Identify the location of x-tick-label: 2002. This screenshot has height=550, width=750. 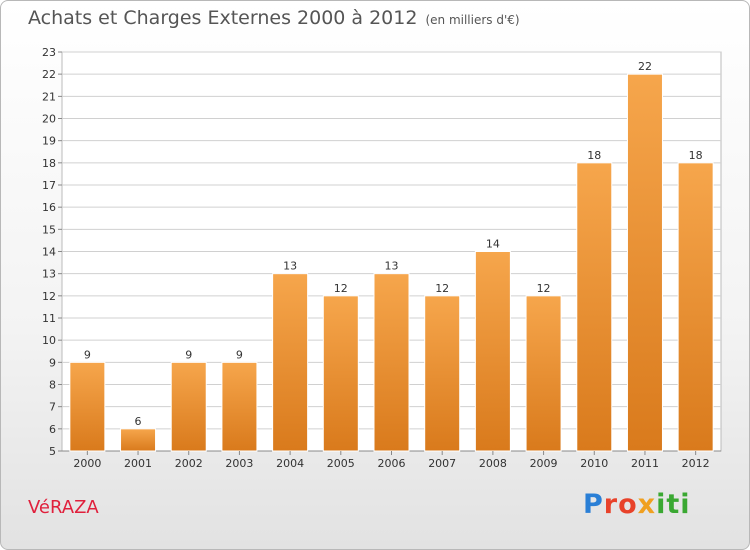
(189, 463).